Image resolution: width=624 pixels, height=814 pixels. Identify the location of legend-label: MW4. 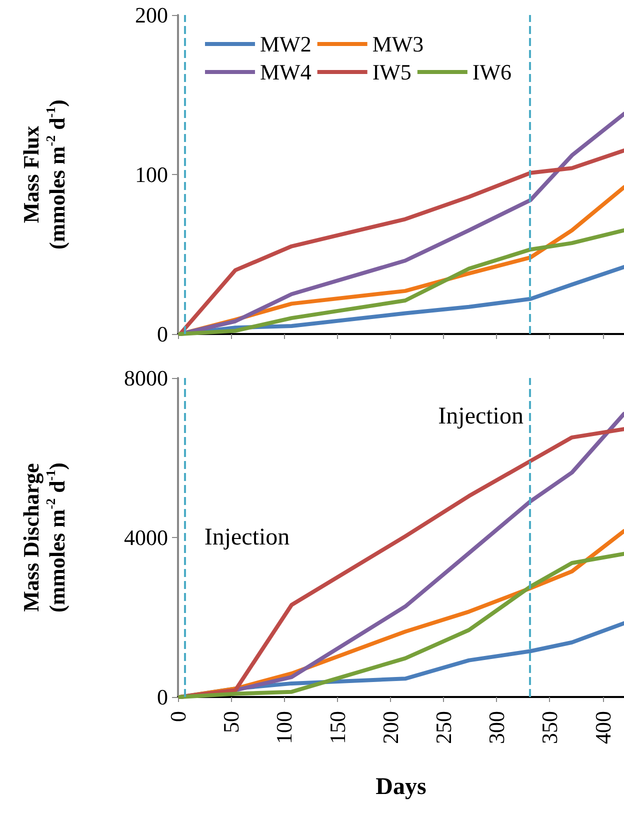
(286, 72).